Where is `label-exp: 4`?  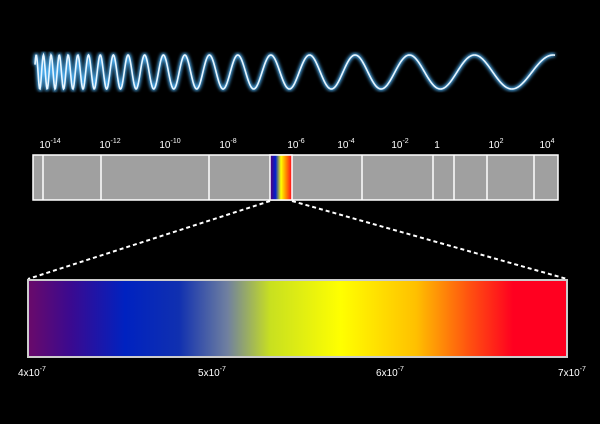 label-exp: 4 is located at coordinates (553, 141).